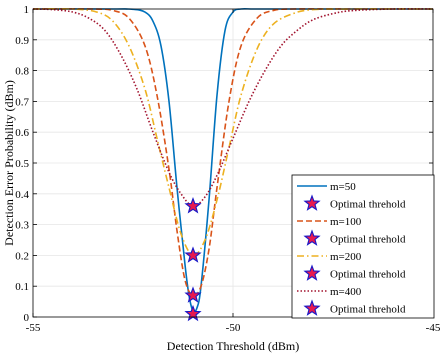 This screenshot has height=355, width=443. Describe the element at coordinates (33, 328) in the screenshot. I see `x-tick-label: -55` at that location.